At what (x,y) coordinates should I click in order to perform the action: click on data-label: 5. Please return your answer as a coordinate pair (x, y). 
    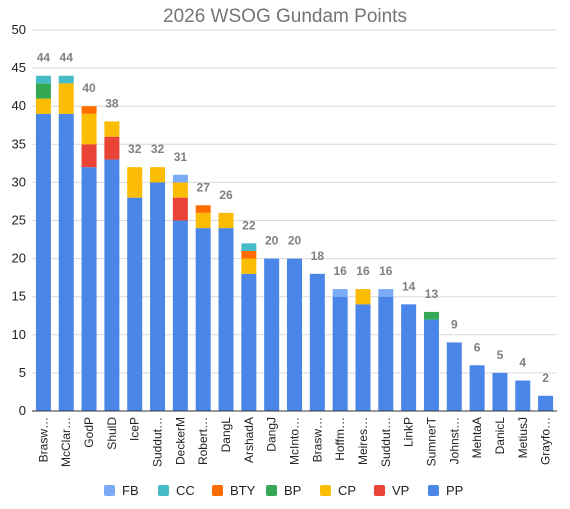
    Looking at the image, I should click on (500, 355).